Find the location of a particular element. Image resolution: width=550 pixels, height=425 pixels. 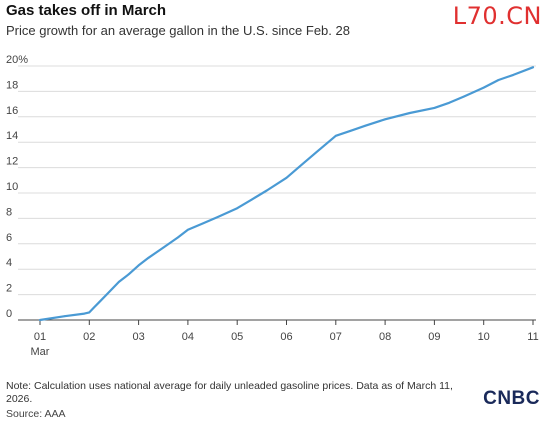

x-tick-label: 11 is located at coordinates (532, 337).